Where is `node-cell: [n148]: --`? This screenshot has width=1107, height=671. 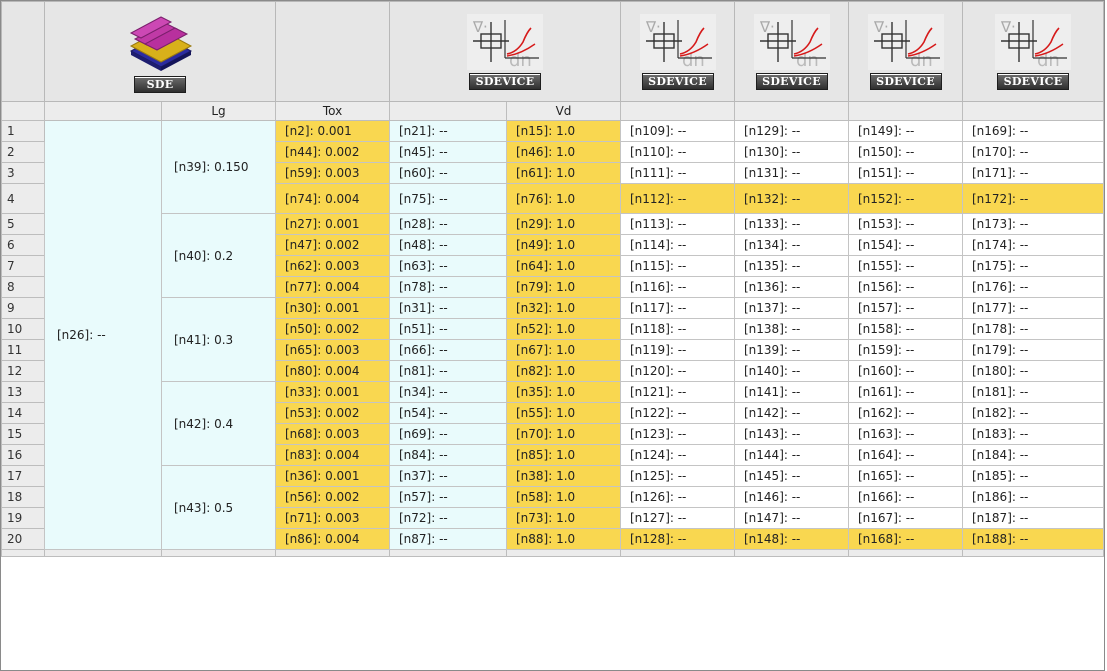
node-cell: [n148]: -- is located at coordinates (791, 539).